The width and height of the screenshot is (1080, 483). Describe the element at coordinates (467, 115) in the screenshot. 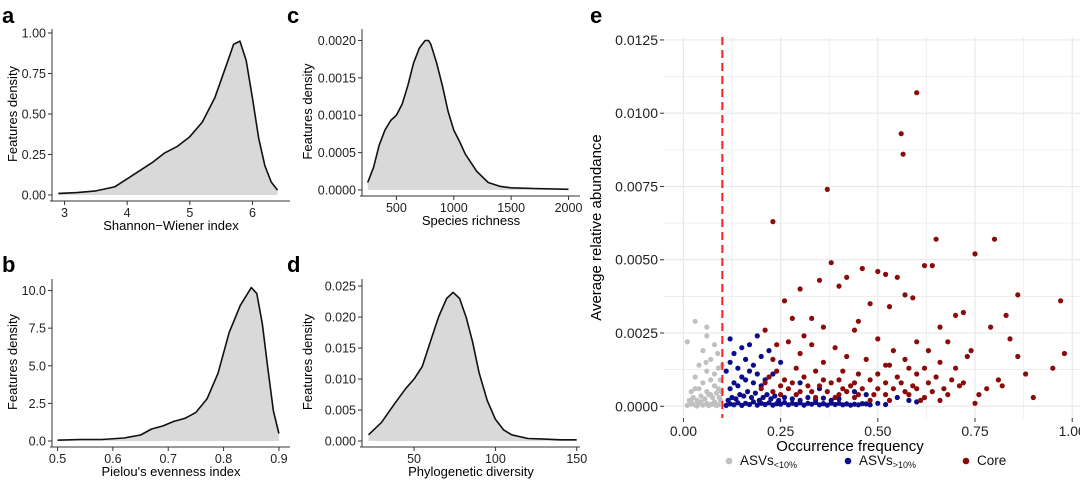

I see `density-line-c` at that location.